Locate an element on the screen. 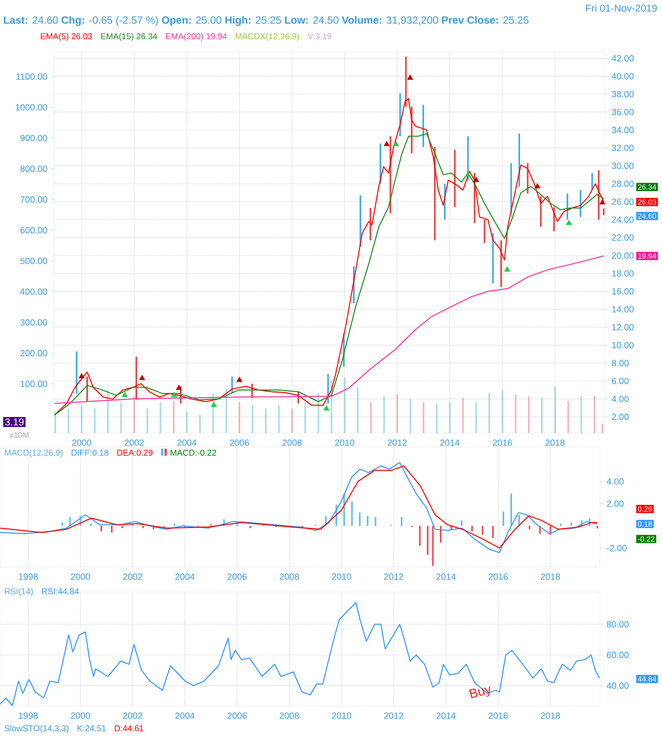  y2-tick-label: 36.00 is located at coordinates (623, 112).